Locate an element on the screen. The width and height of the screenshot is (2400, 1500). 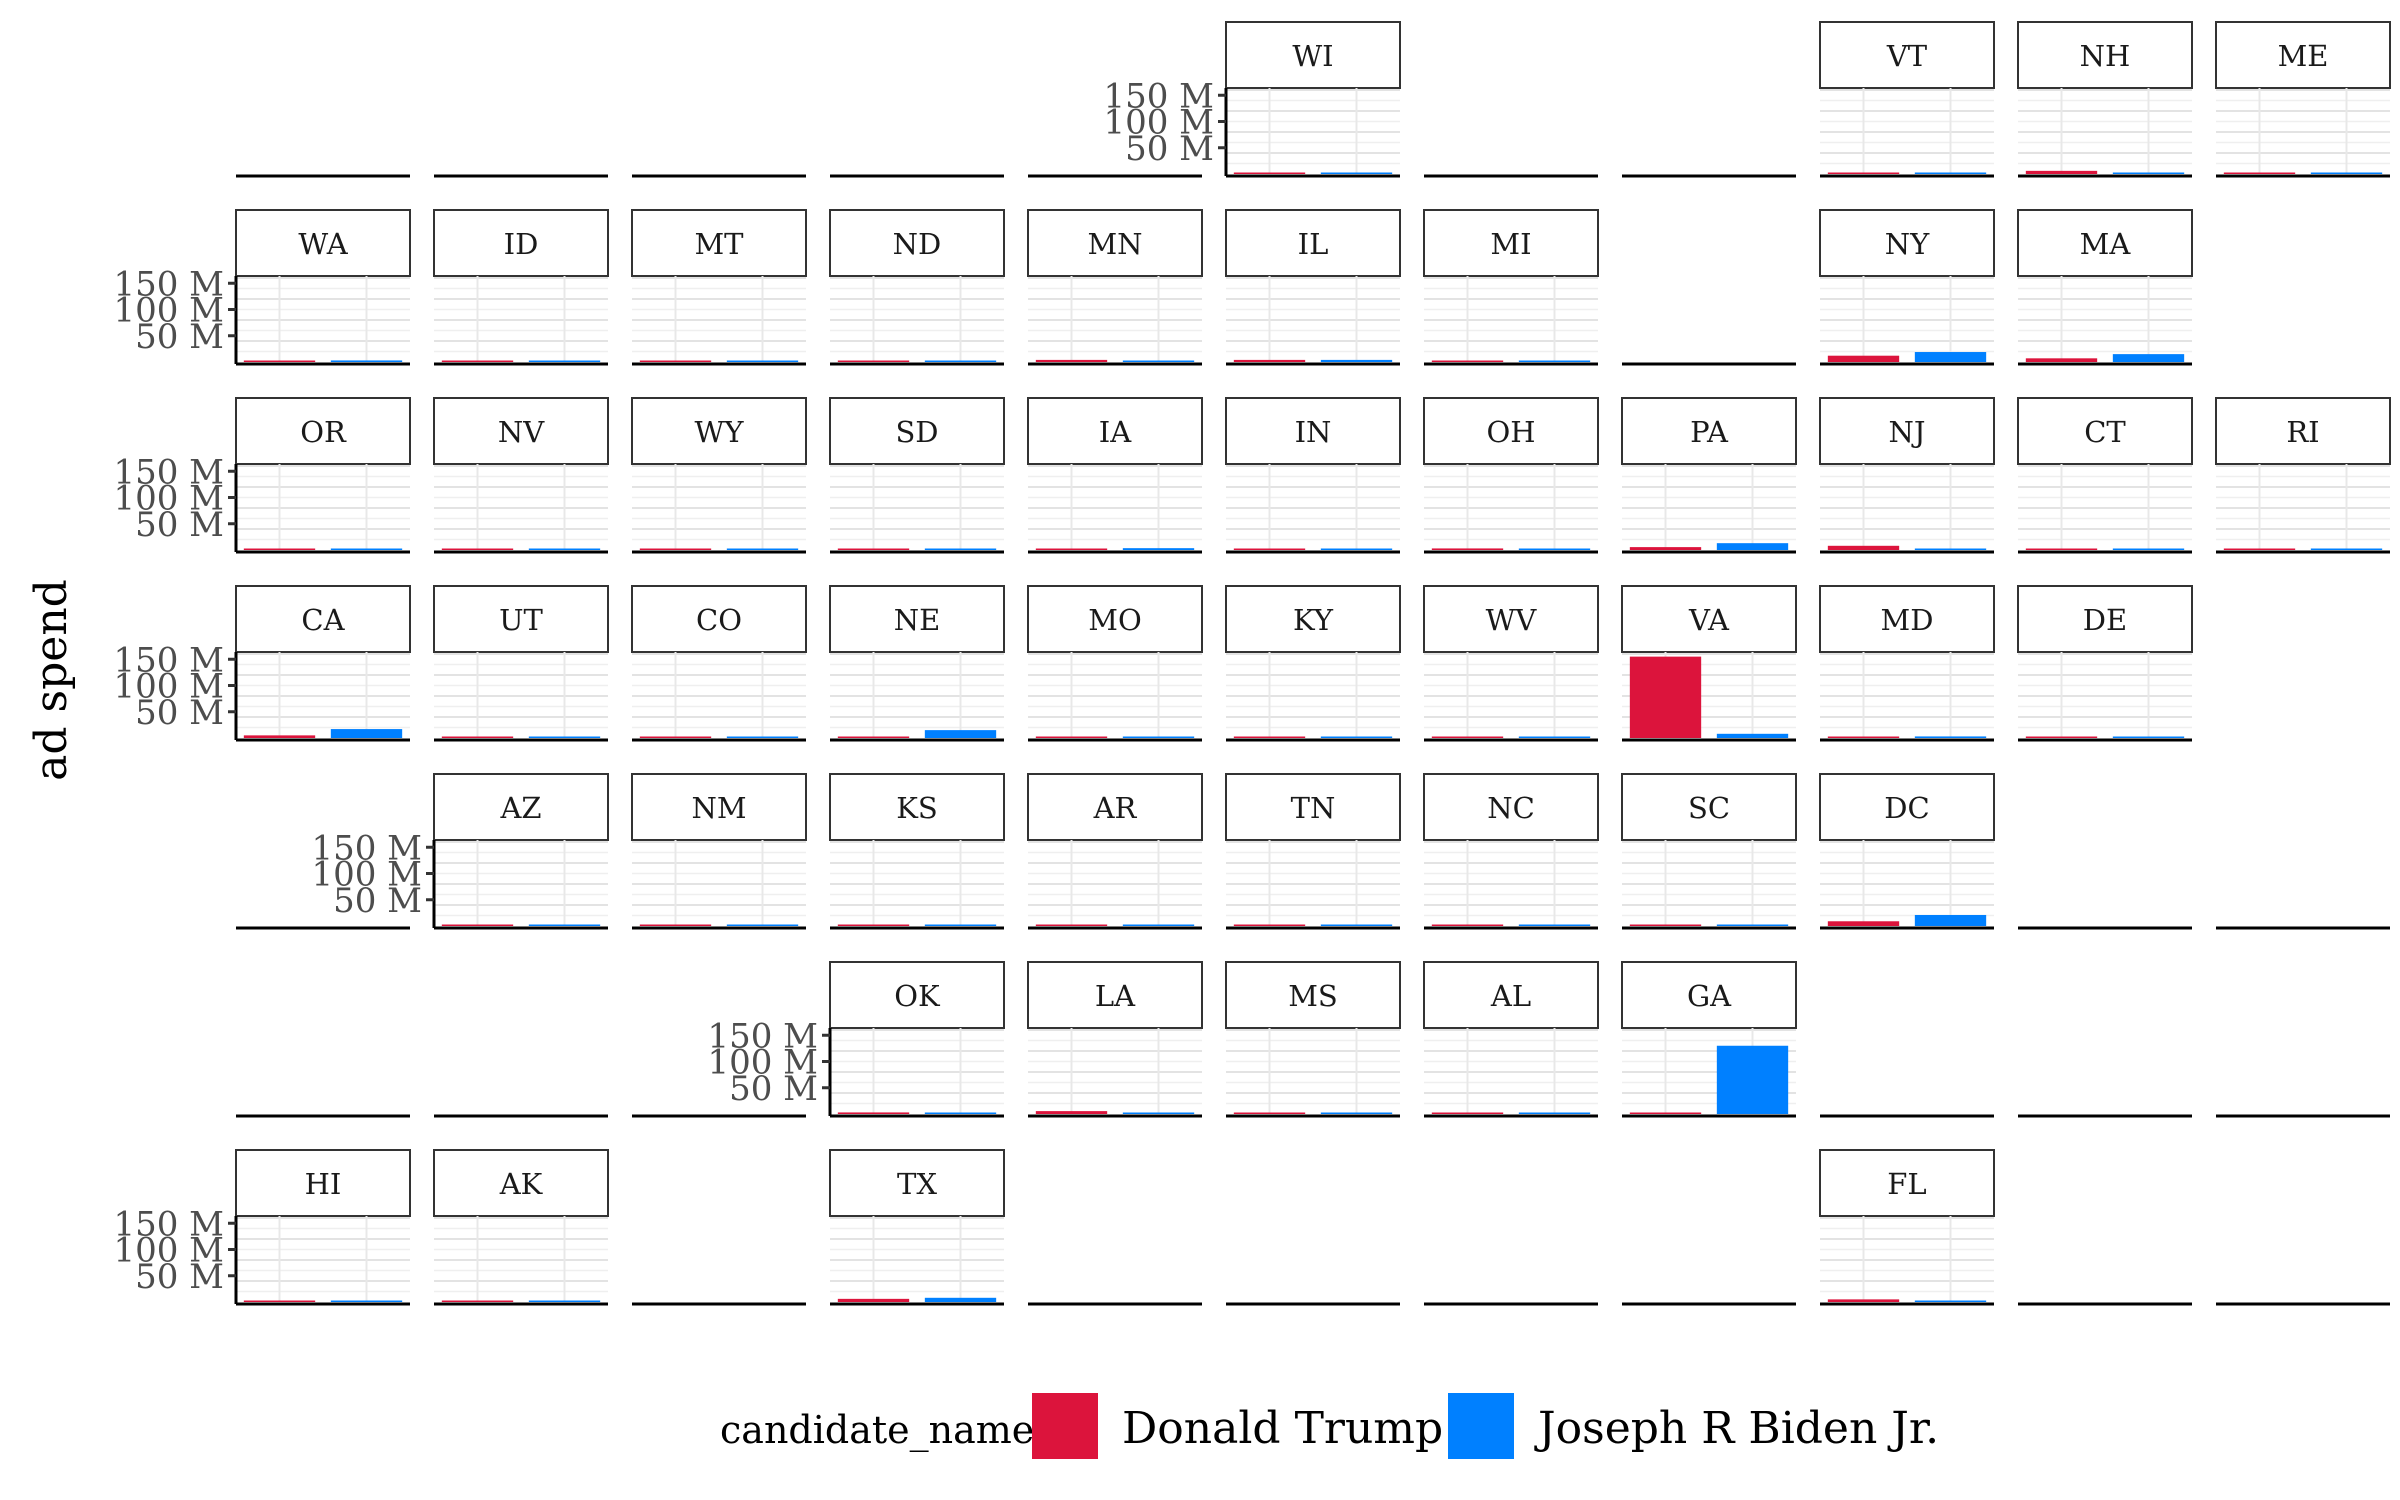
facet-strip-label: MD is located at coordinates (1907, 620).